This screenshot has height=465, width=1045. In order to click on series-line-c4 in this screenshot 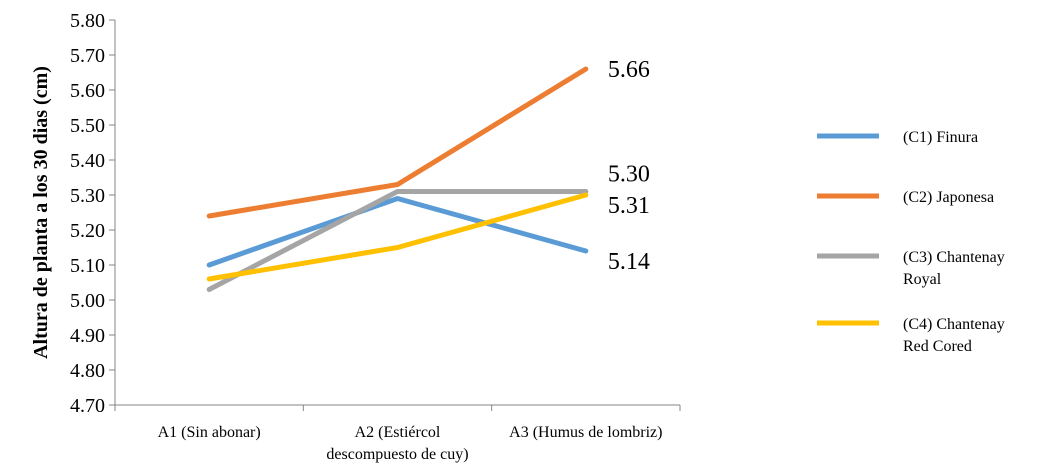, I will do `click(397, 237)`.